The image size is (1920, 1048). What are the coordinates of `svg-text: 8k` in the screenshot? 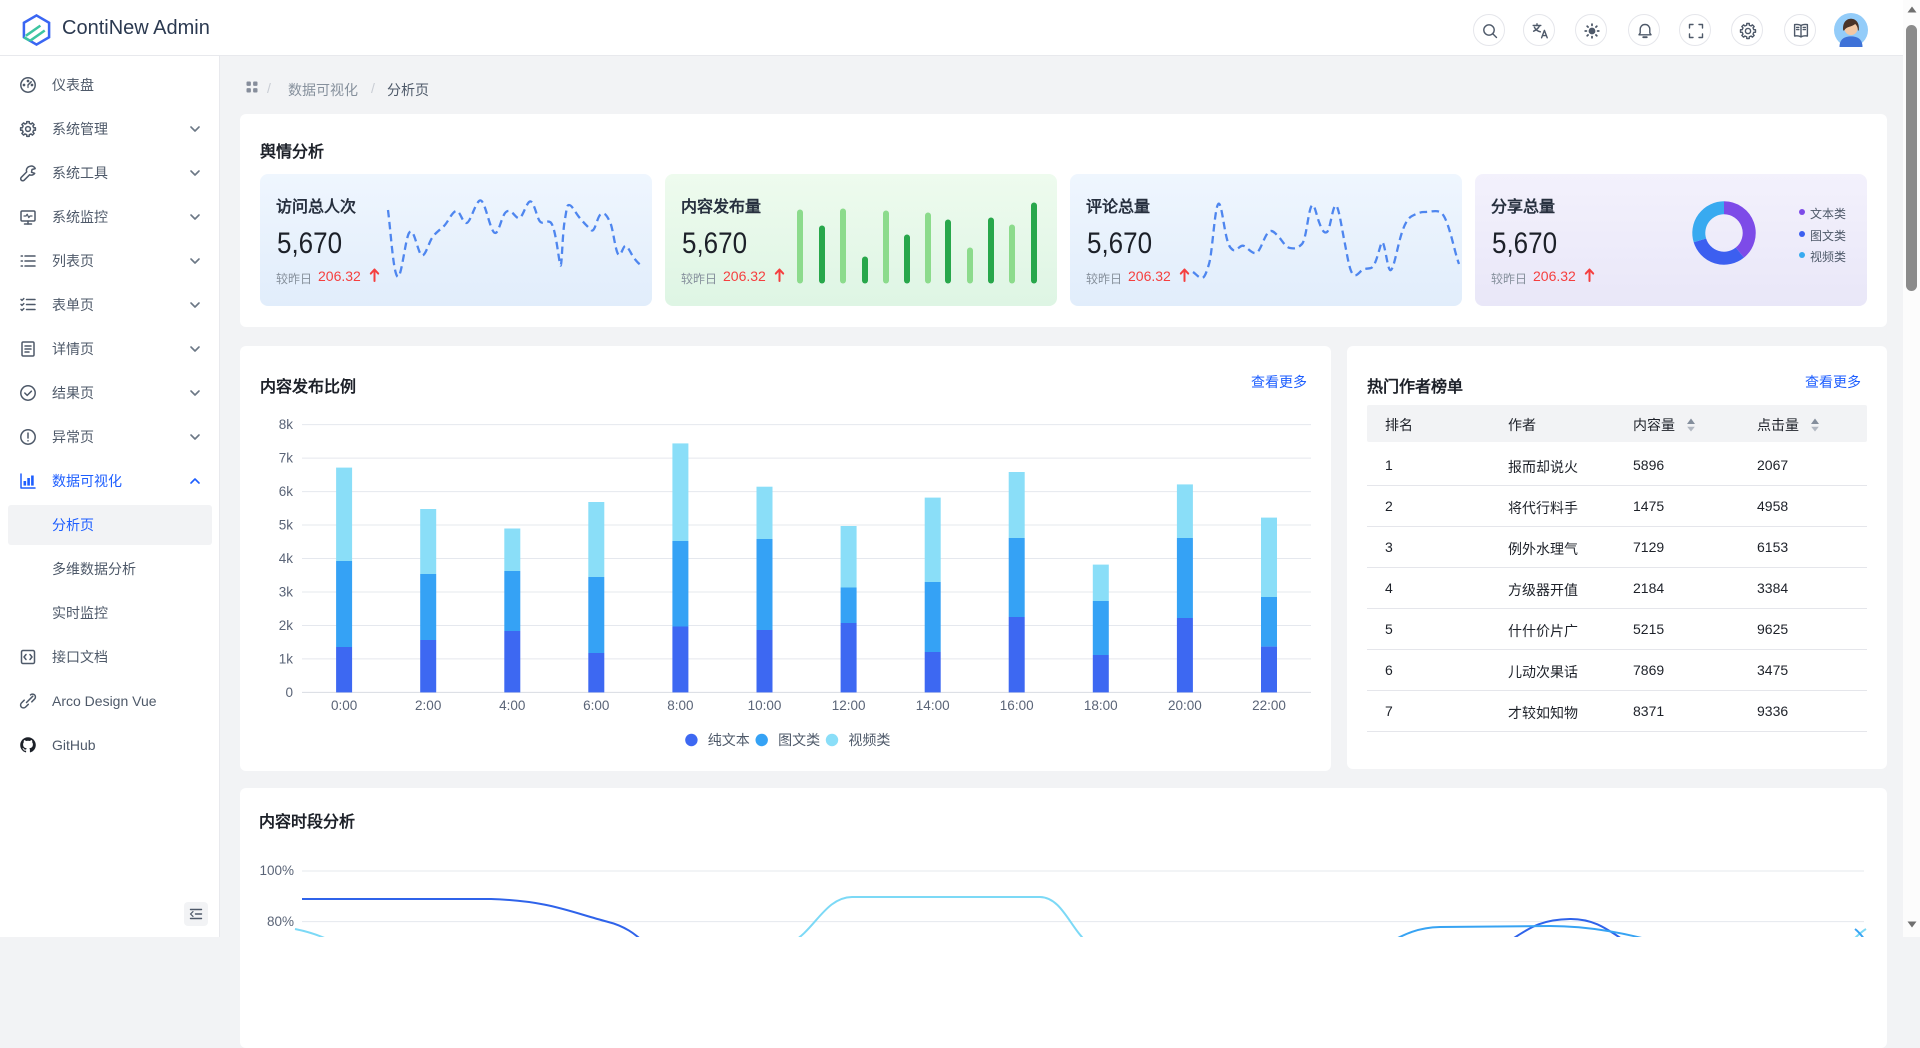 It's located at (286, 424).